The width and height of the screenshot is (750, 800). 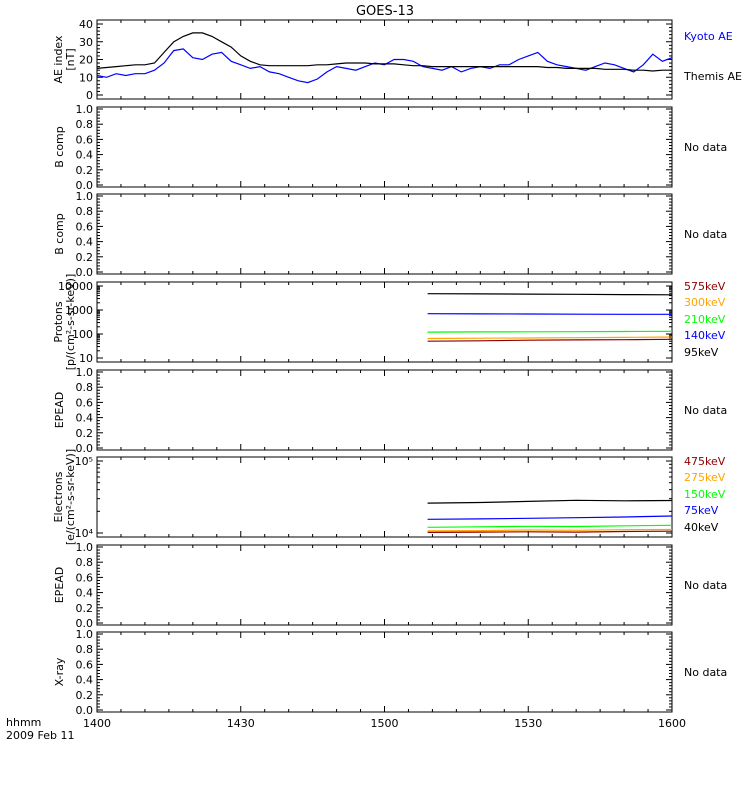 What do you see at coordinates (23, 722) in the screenshot?
I see `x-axis-label-hhmm: hhmm` at bounding box center [23, 722].